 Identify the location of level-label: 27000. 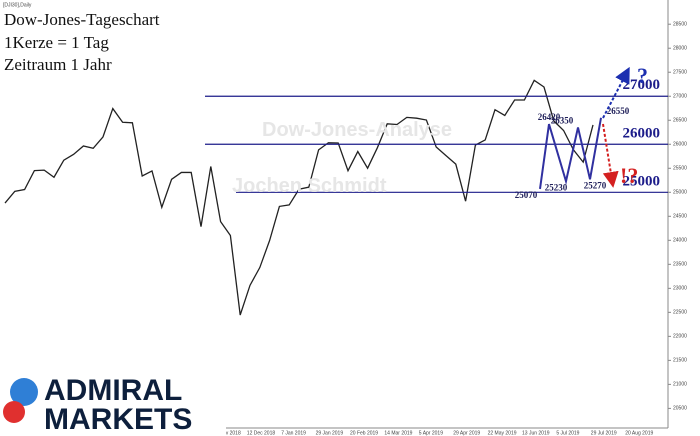
(642, 85).